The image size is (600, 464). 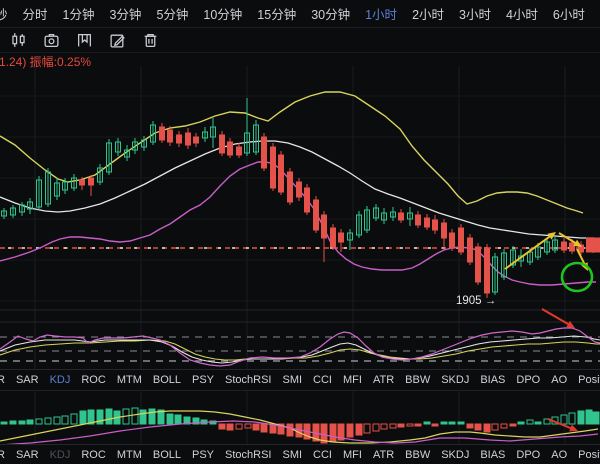 What do you see at coordinates (568, 15) in the screenshot?
I see `timeframe-6小时: 6小时` at bounding box center [568, 15].